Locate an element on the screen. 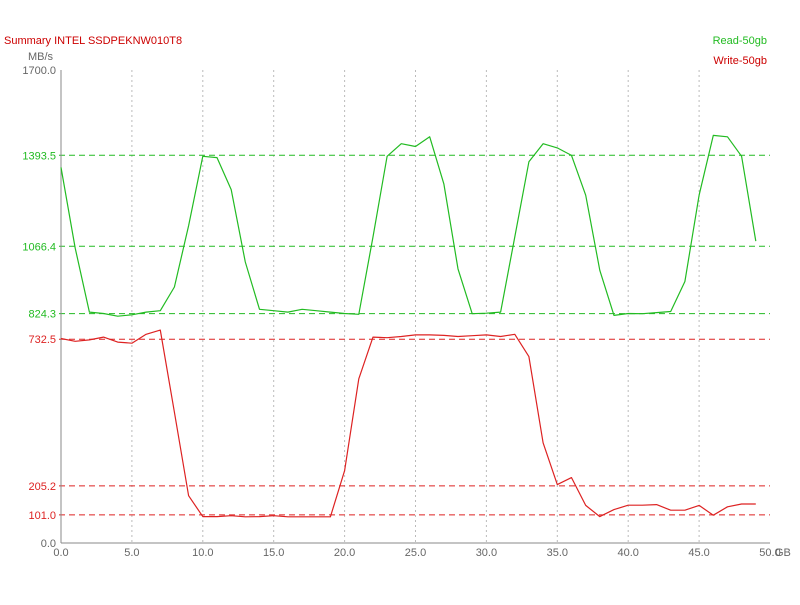 The height and width of the screenshot is (605, 800). reference-label: 1393.5 is located at coordinates (39, 156).